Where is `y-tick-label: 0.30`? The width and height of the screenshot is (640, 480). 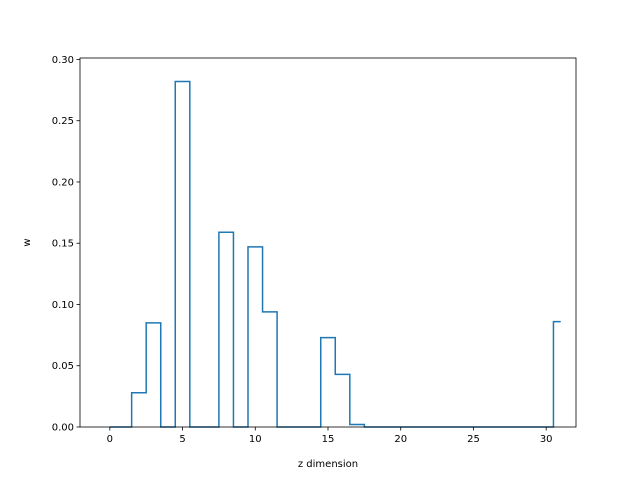
y-tick-label: 0.30 is located at coordinates (63, 60).